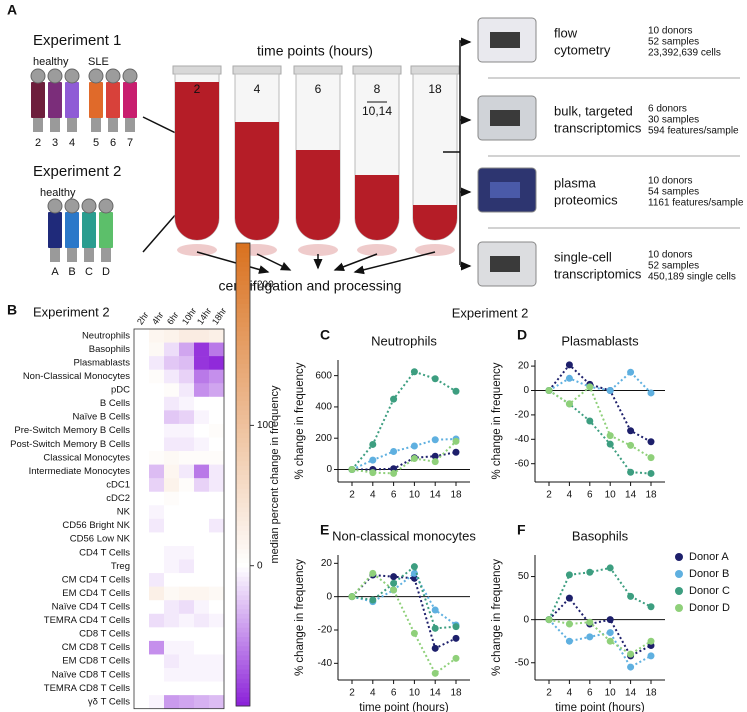  What do you see at coordinates (679, 574) in the screenshot?
I see `legend-marker` at bounding box center [679, 574].